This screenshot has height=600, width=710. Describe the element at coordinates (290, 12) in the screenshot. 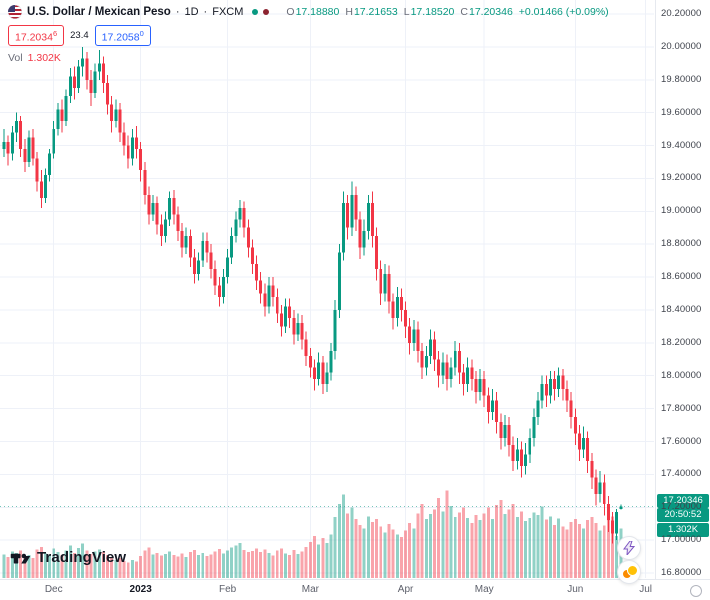

I see `open-label: O` at that location.